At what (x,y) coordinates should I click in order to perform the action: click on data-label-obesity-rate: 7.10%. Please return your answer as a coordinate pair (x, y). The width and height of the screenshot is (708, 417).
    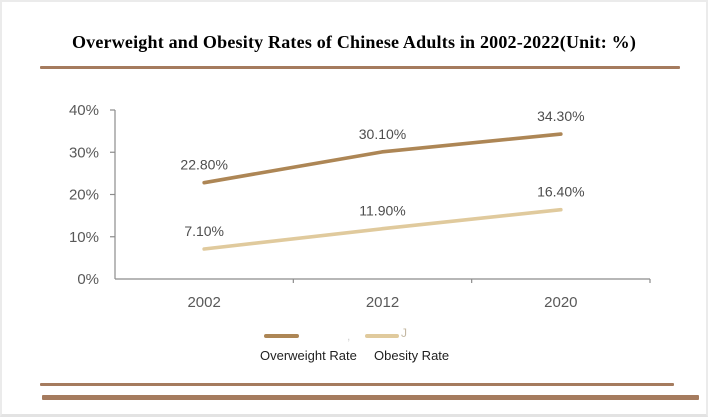
    Looking at the image, I should click on (204, 231).